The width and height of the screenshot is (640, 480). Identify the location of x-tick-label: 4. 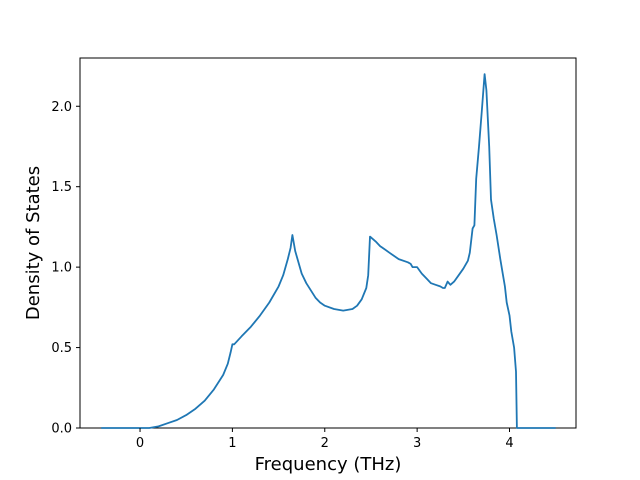
(509, 443).